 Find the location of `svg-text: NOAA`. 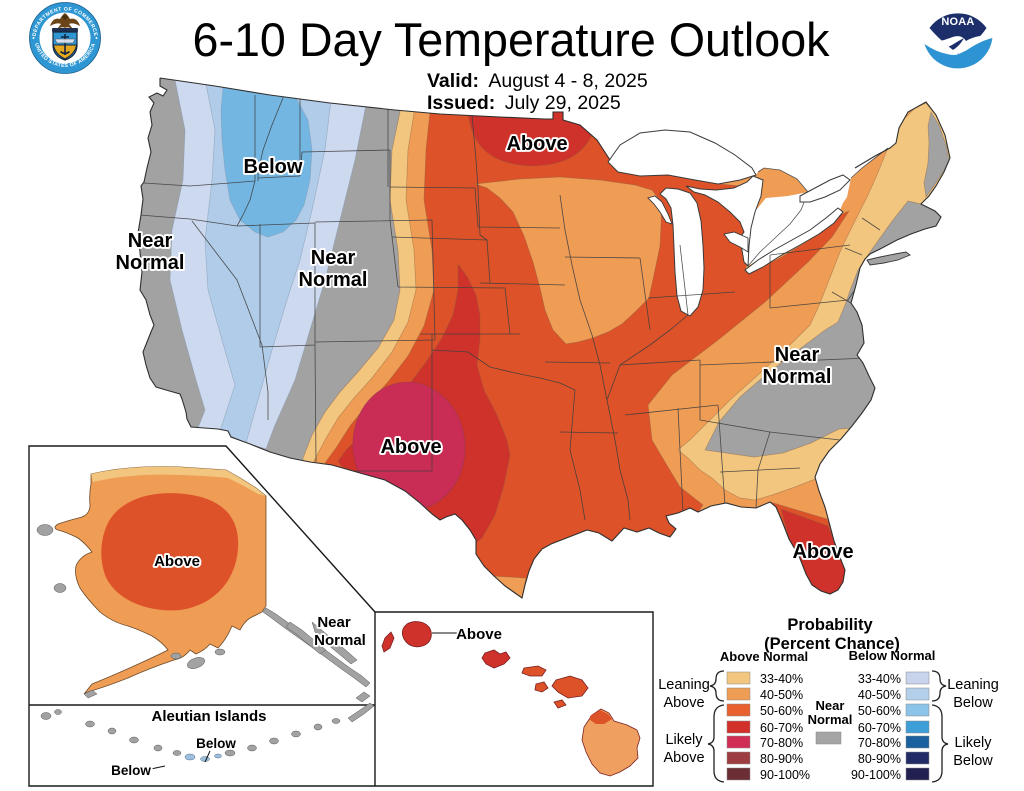

svg-text: NOAA is located at coordinates (957, 22).